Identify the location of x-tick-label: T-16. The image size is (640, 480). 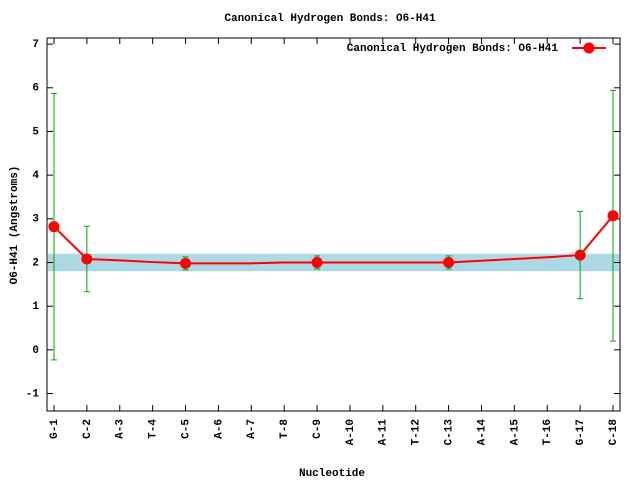
(548, 432).